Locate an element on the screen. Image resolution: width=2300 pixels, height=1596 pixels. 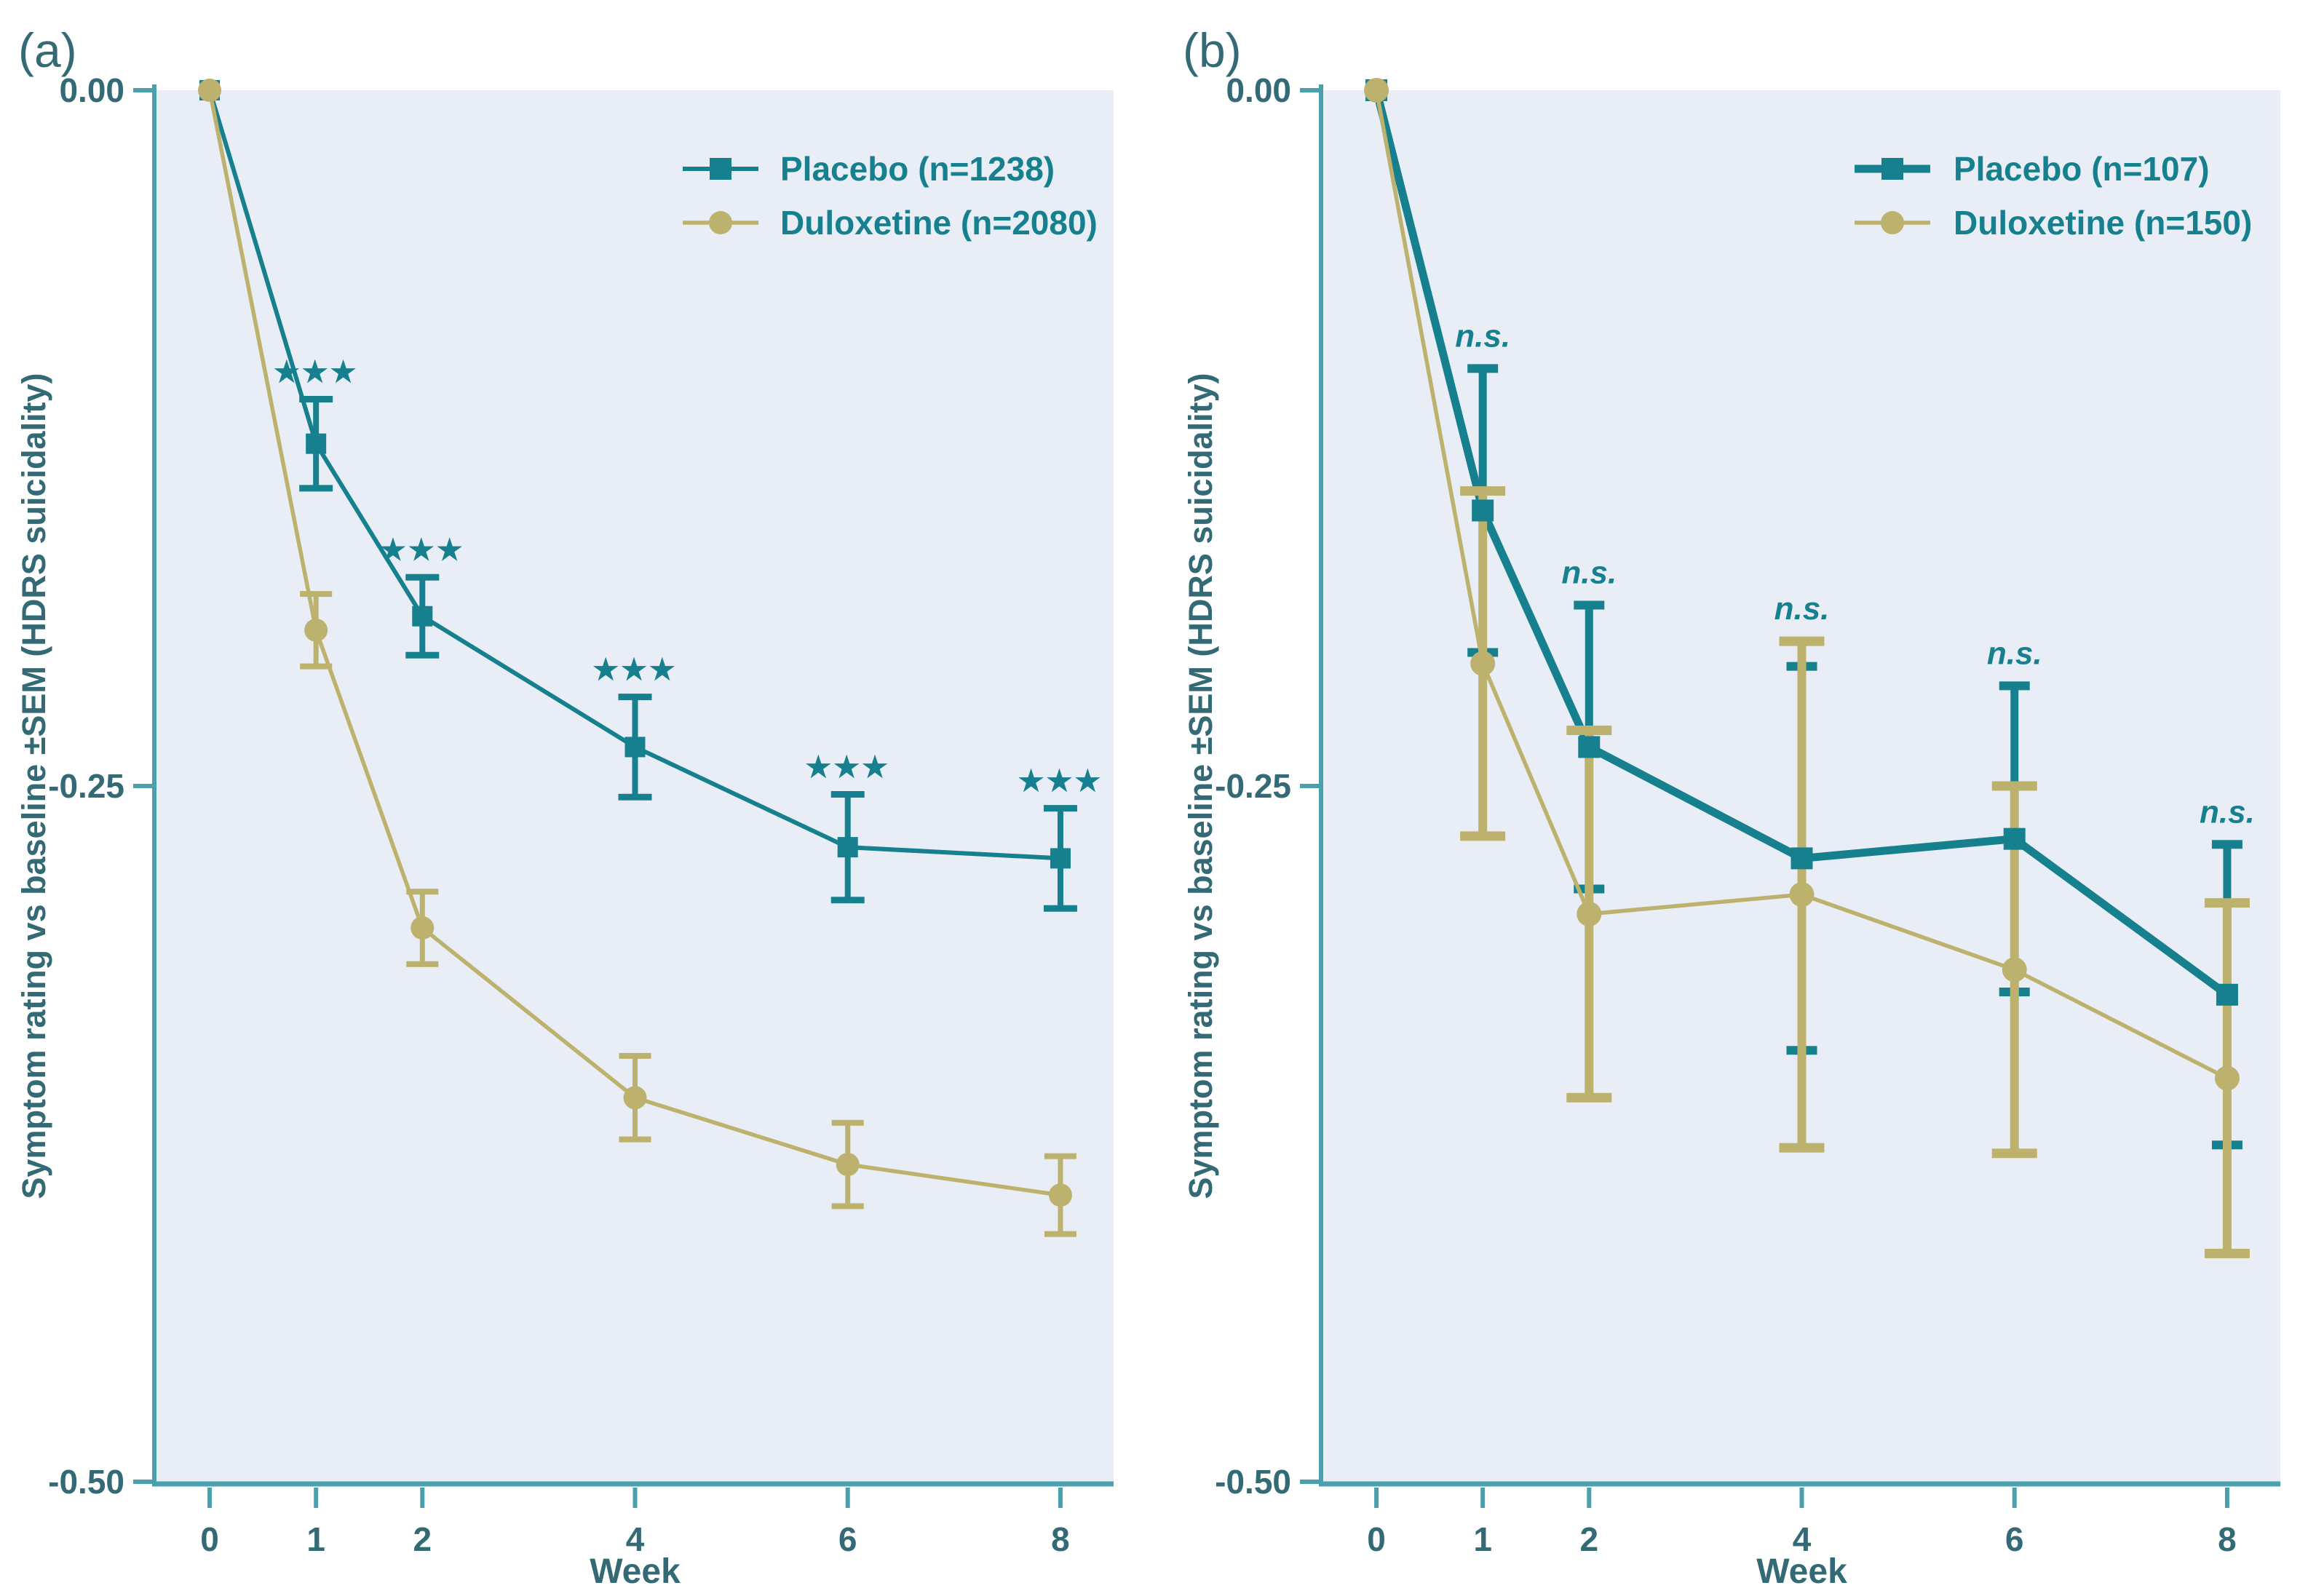
legend: Placebo (n=1238) Duloxetine (n=2080) is located at coordinates (890, 196).